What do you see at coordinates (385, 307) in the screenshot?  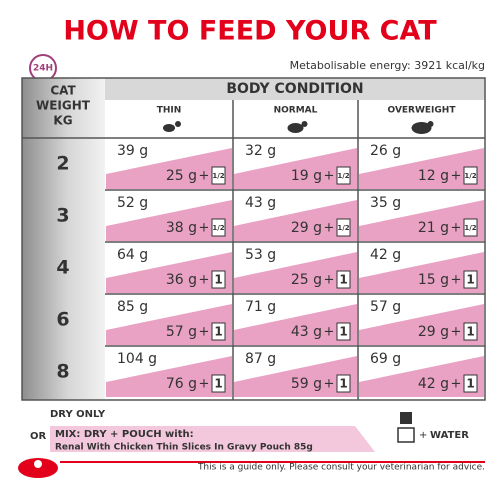 I see `dry-amount: 57 g` at bounding box center [385, 307].